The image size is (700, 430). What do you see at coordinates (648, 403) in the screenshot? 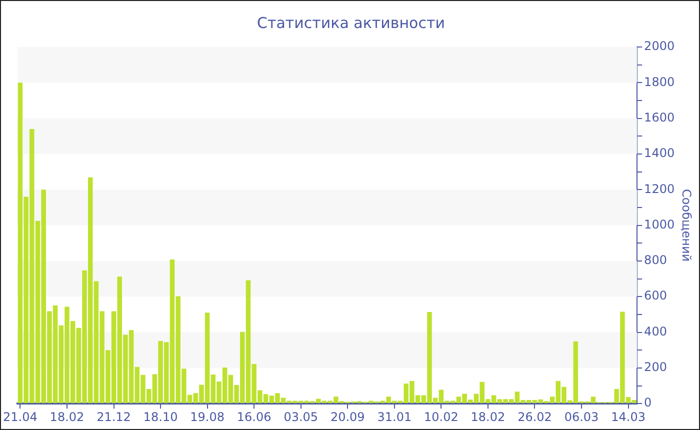
I see `y2-tick-label: 0` at bounding box center [648, 403].